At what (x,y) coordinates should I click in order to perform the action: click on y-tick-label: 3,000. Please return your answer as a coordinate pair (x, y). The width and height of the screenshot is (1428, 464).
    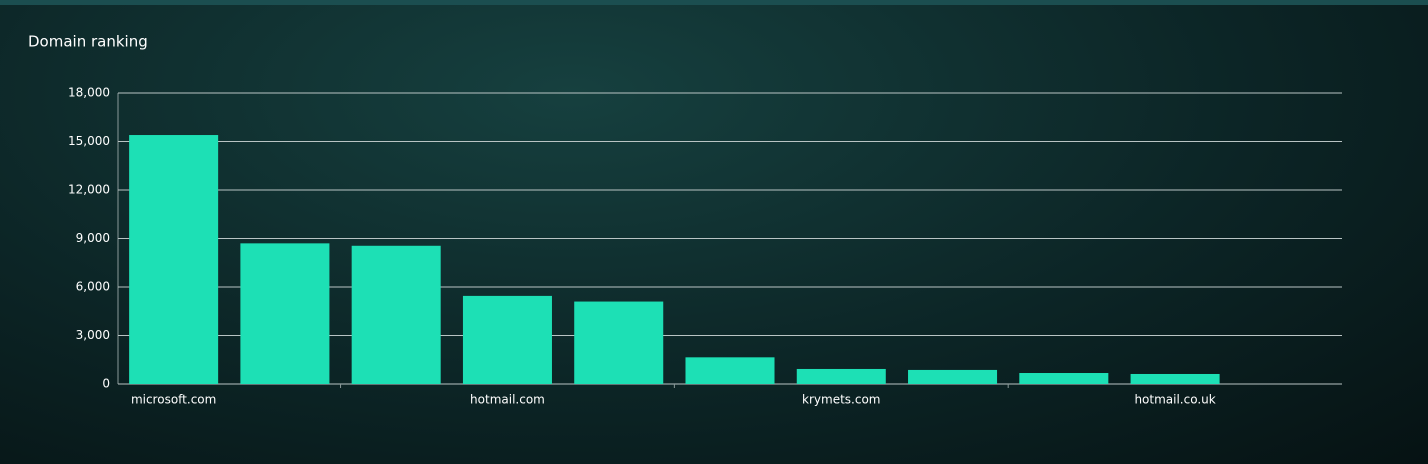
    Looking at the image, I should click on (93, 335).